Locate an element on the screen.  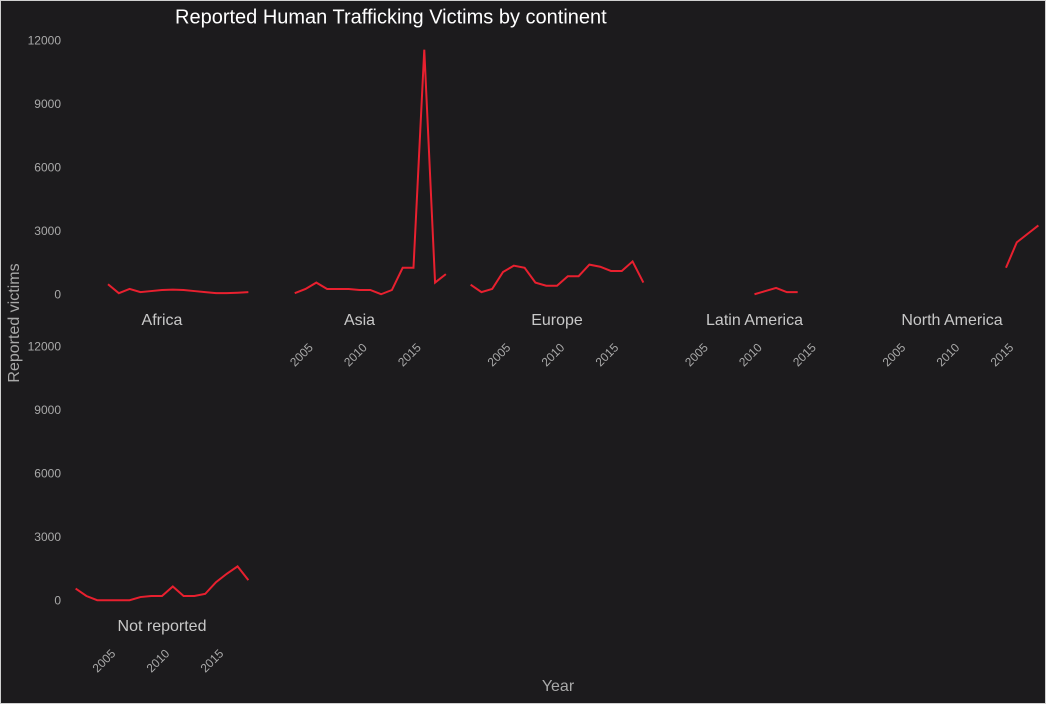
facet-label: Europe is located at coordinates (557, 320).